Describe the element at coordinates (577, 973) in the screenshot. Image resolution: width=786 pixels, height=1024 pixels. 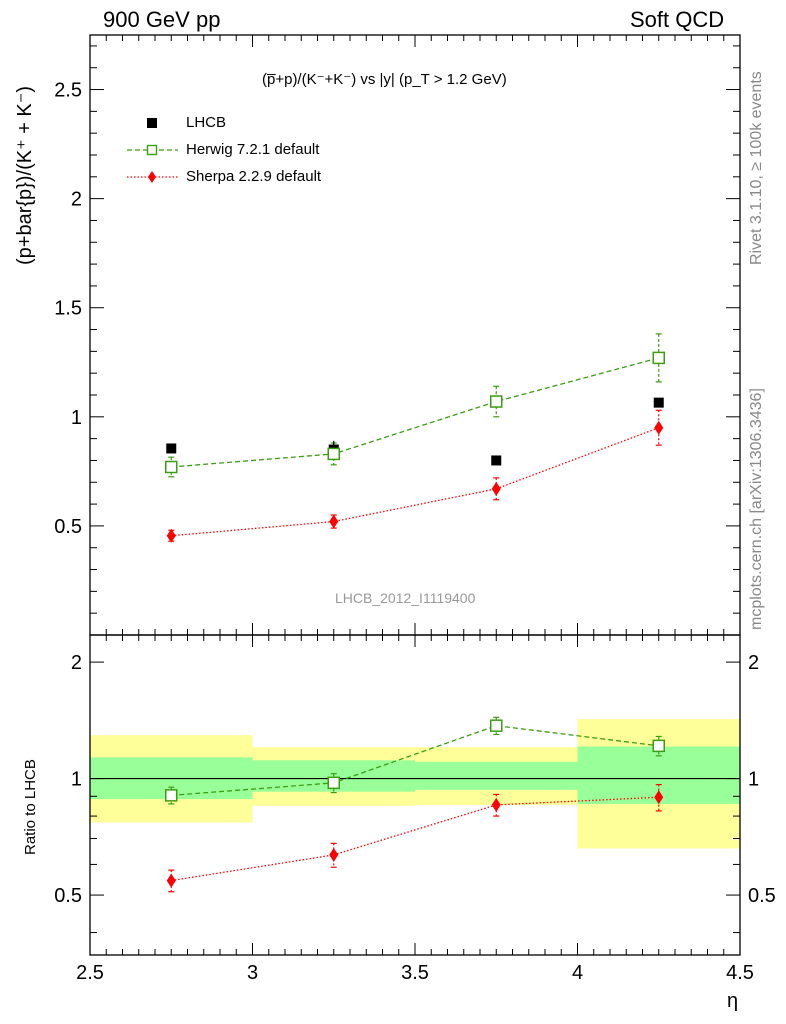
I see `x-tick-label: 4` at that location.